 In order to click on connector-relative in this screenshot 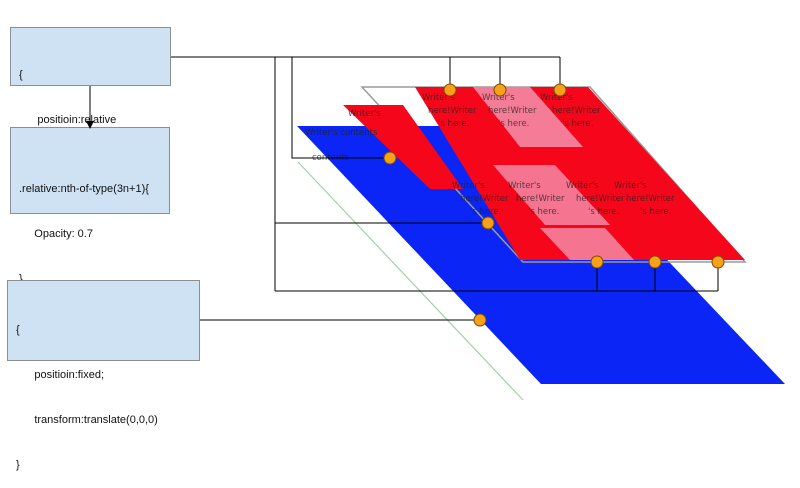, I will do `click(223, 173)`.